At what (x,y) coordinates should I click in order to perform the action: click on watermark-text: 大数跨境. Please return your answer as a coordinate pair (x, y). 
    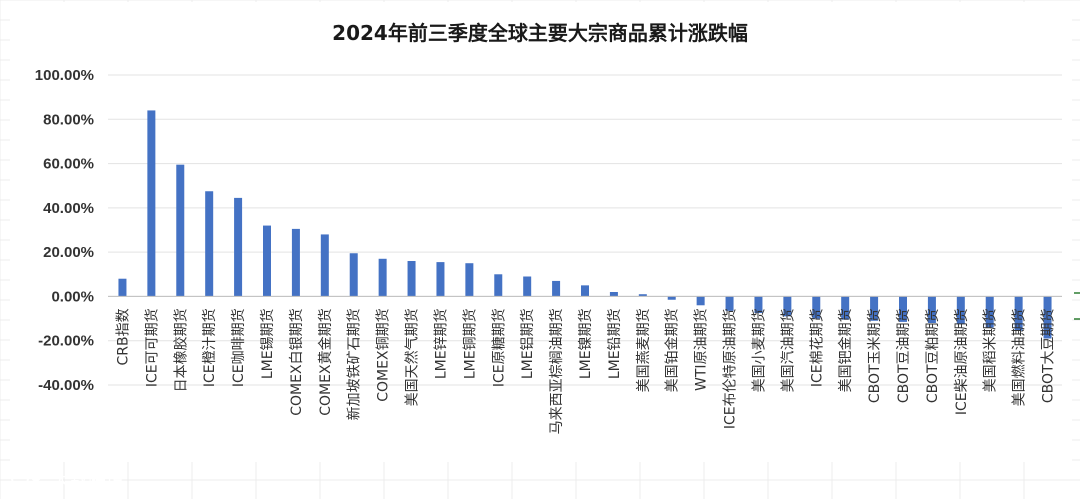
    Looking at the image, I should click on (88, 480).